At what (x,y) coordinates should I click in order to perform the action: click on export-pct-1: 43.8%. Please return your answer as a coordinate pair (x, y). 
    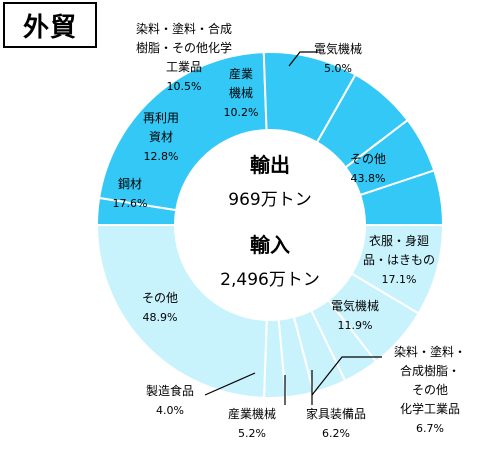
    Looking at the image, I should click on (368, 178).